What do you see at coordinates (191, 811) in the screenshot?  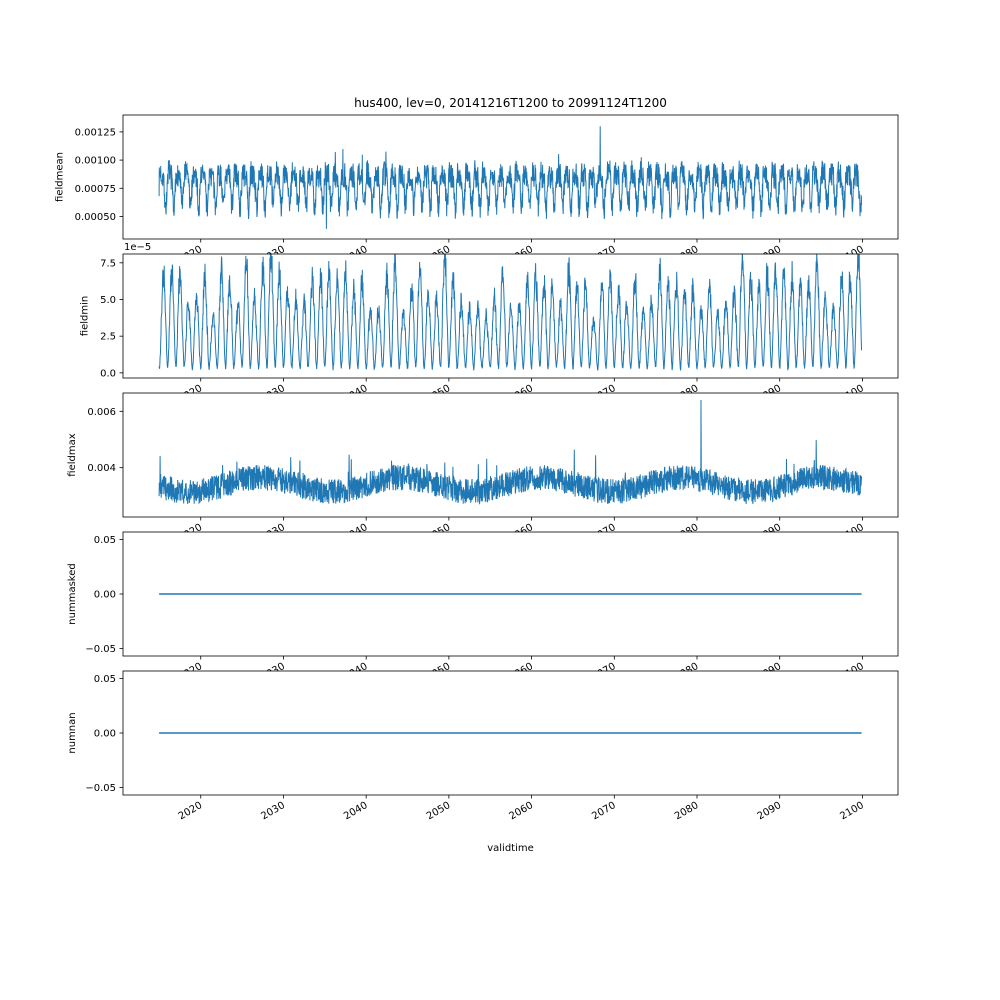 I see `x-tick-label: 2020` at bounding box center [191, 811].